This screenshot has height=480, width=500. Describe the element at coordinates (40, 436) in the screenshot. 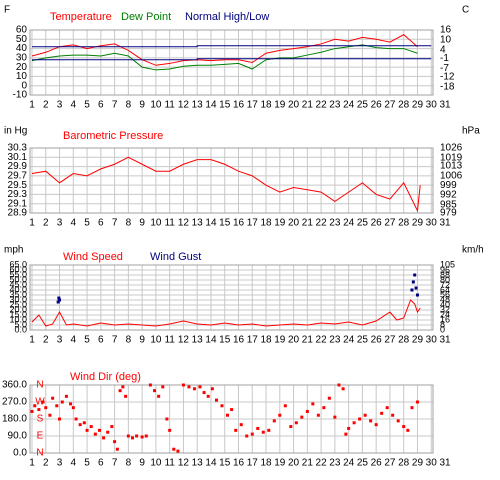

I see `compass-label: E` at that location.